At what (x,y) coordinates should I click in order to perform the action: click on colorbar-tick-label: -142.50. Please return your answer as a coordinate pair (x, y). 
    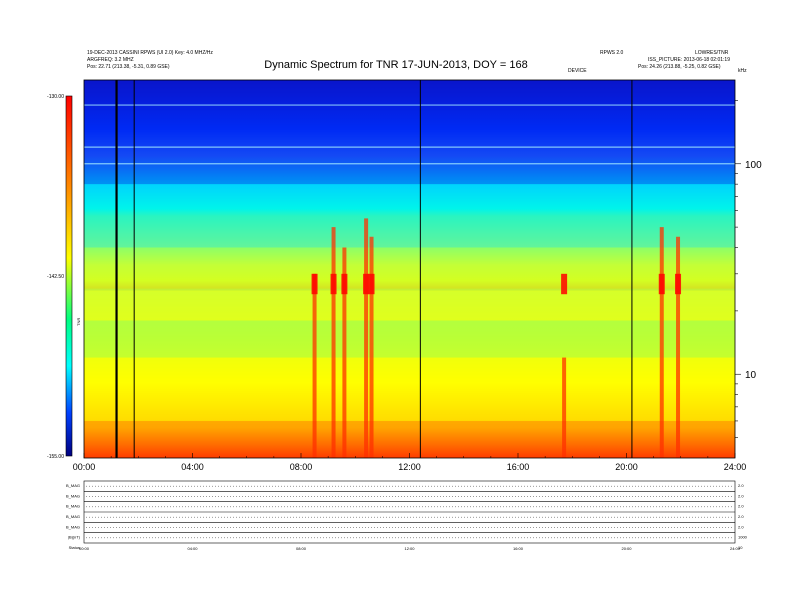
    Looking at the image, I should click on (55, 277).